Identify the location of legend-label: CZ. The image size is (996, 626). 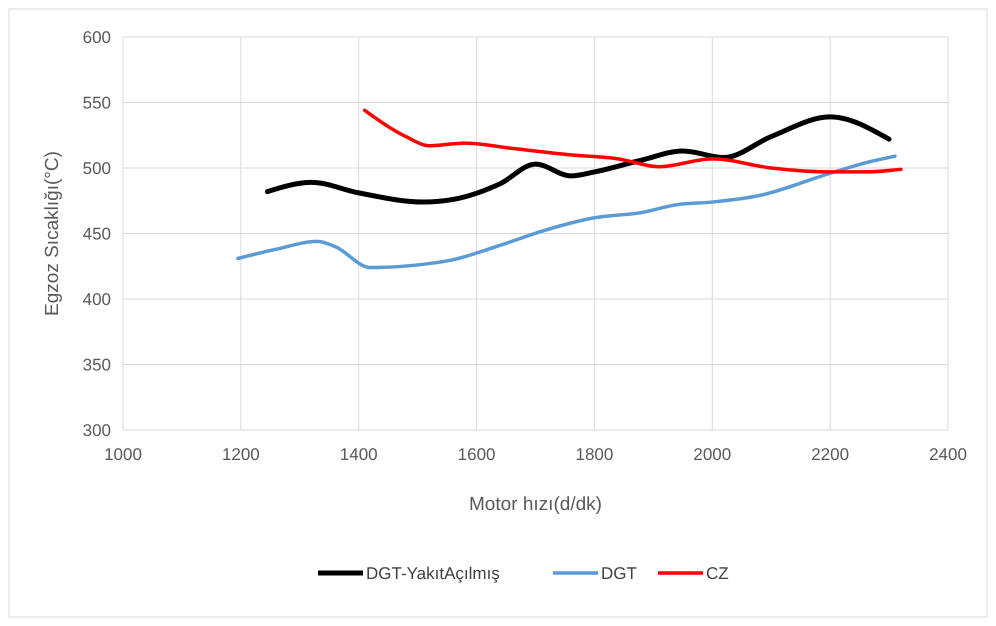
(717, 573).